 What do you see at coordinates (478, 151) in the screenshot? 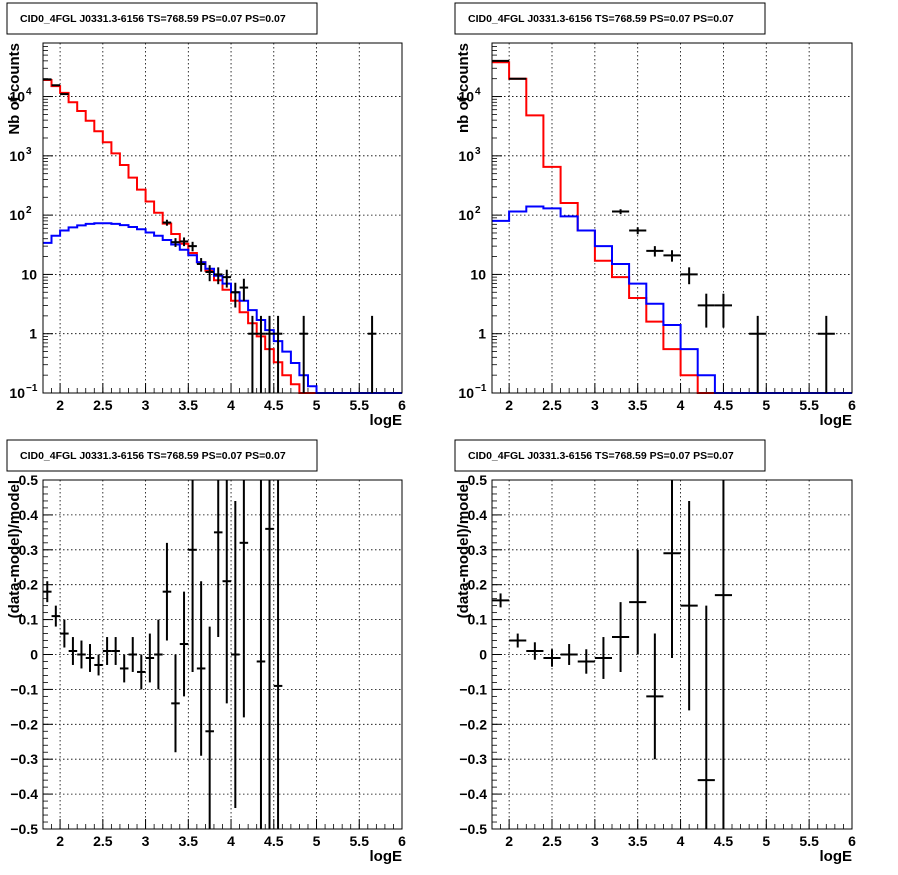
I see `y-tick-exponent: 3` at bounding box center [478, 151].